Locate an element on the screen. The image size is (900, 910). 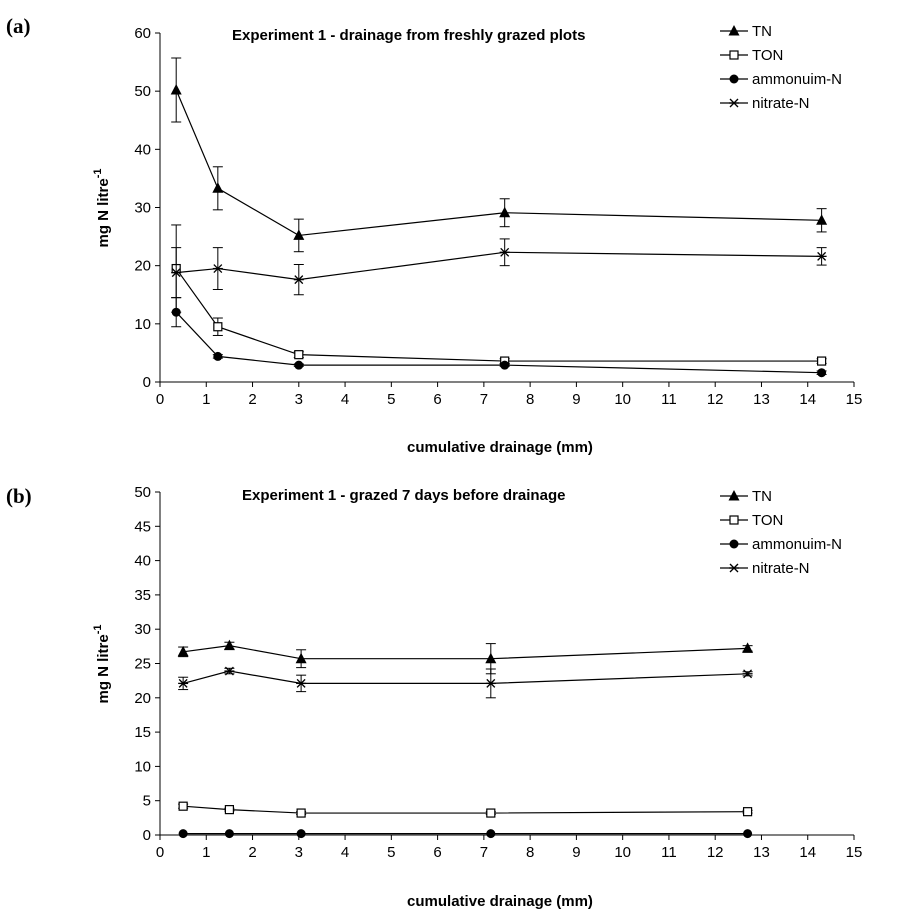
x-tick-label: 12 is located at coordinates (715, 399).